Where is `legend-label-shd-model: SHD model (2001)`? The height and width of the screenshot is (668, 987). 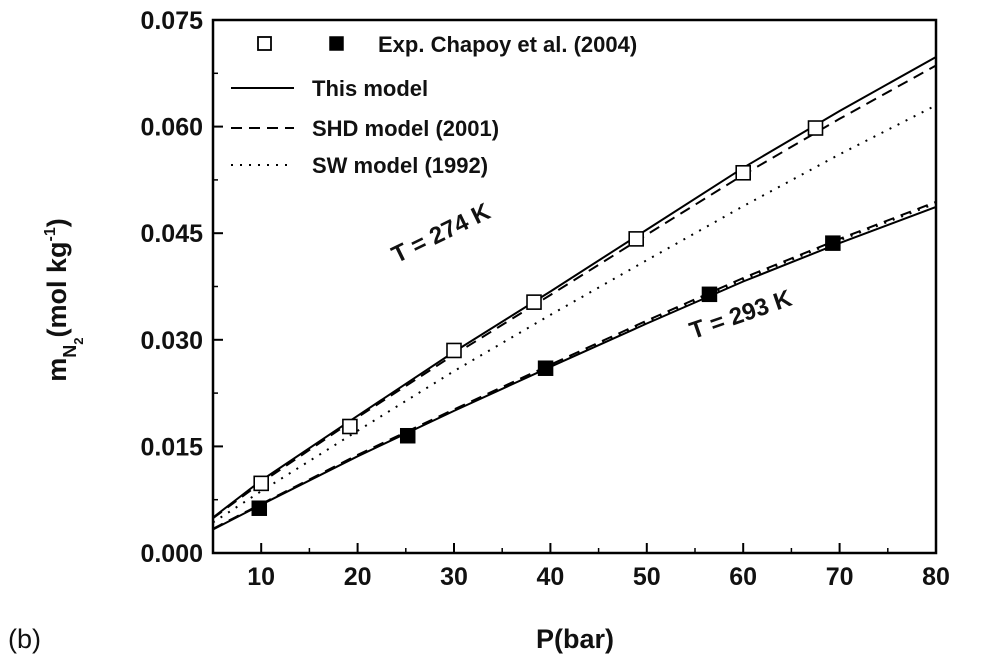
legend-label-shd-model: SHD model (2001) is located at coordinates (405, 128).